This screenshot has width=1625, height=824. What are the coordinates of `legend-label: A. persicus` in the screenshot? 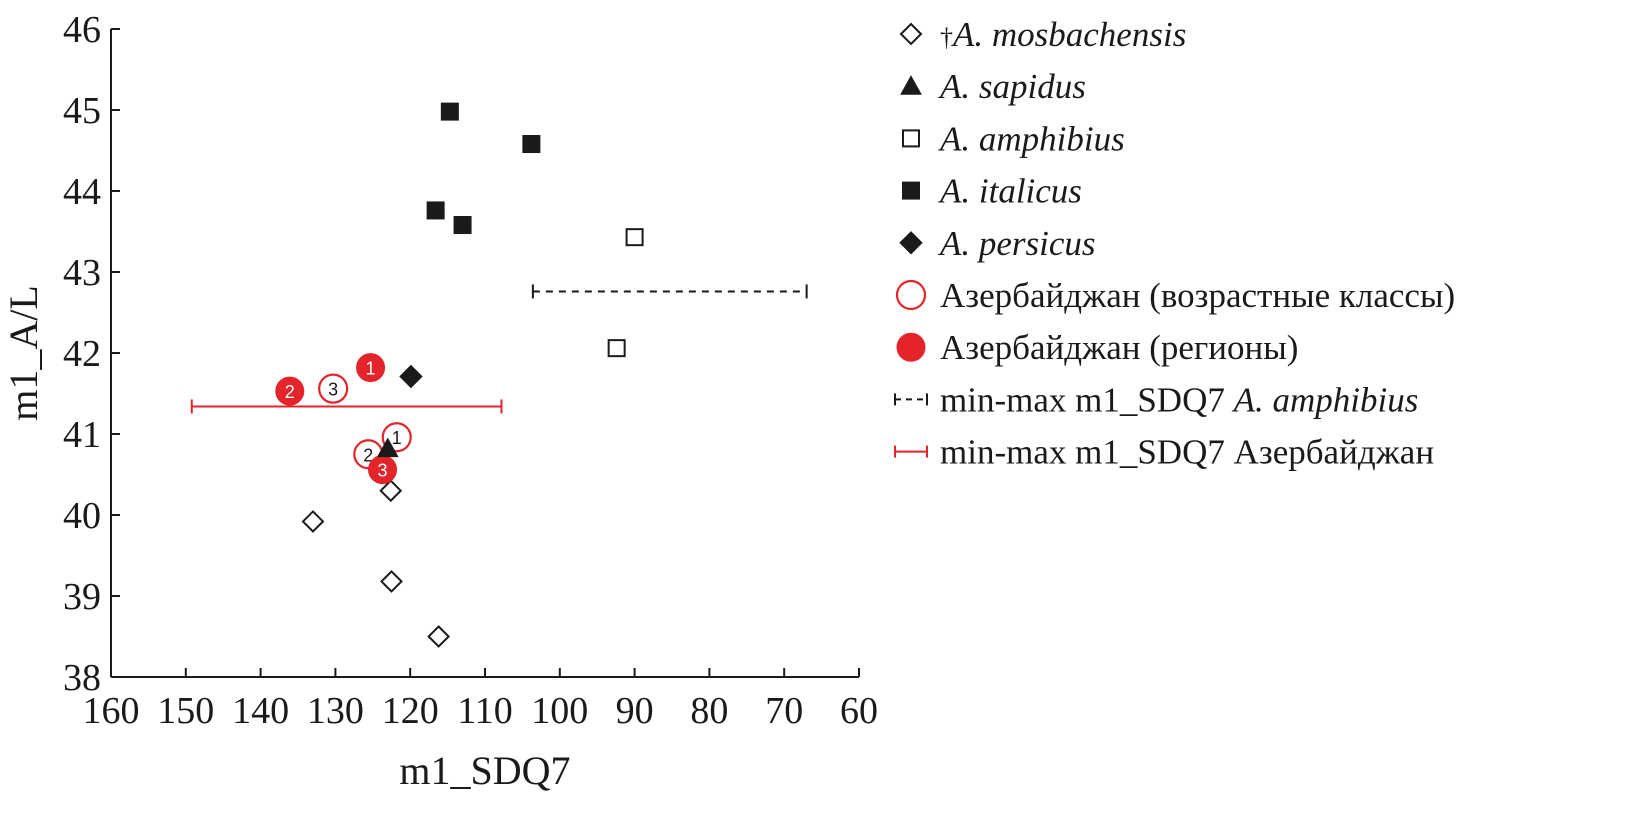 It's located at (1017, 243).